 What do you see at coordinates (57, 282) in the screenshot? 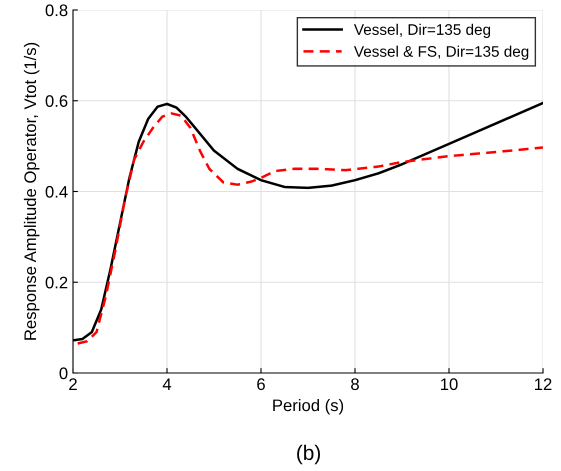
I see `y-tick-label: 0.2` at bounding box center [57, 282].